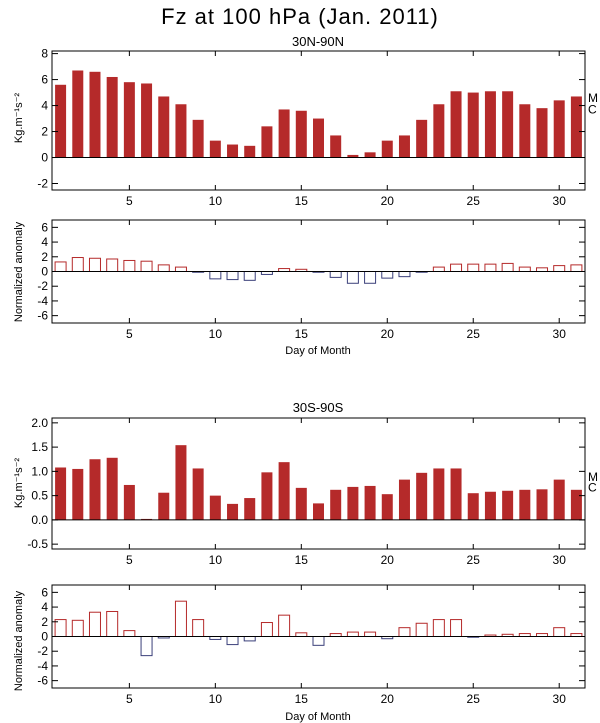 The height and width of the screenshot is (723, 600). What do you see at coordinates (593, 477) in the screenshot?
I see `side-label-m: M` at bounding box center [593, 477].